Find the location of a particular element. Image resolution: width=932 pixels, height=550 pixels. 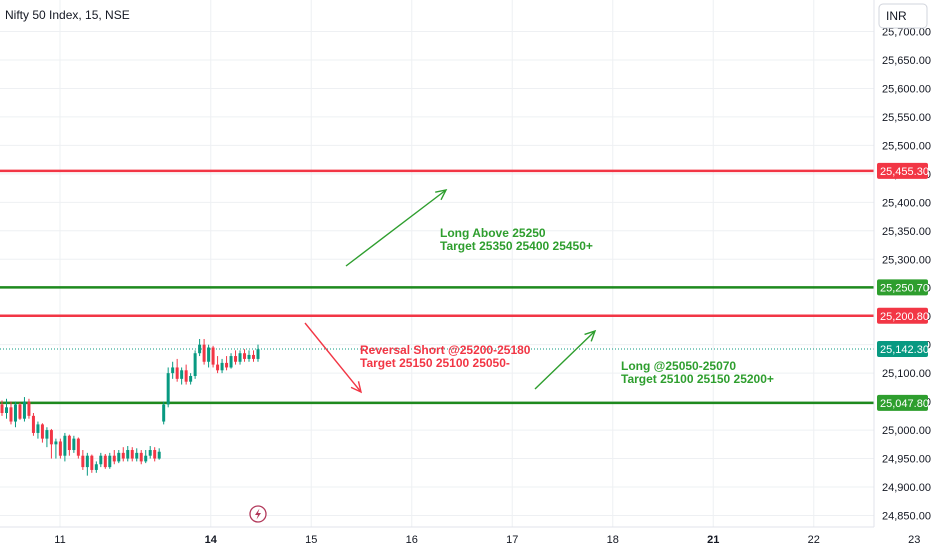

last-price-tag is located at coordinates (902, 349).